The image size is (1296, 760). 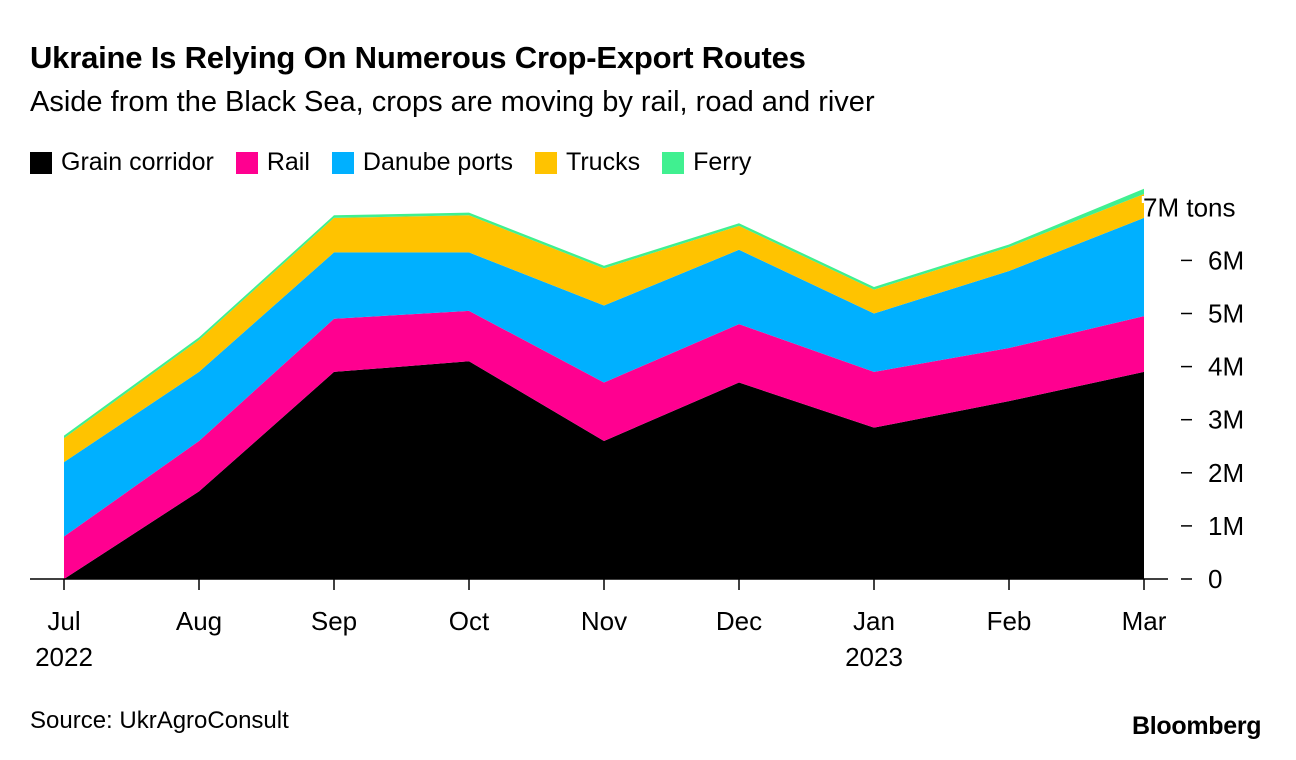 What do you see at coordinates (1215, 579) in the screenshot?
I see `y-tick-label: 0` at bounding box center [1215, 579].